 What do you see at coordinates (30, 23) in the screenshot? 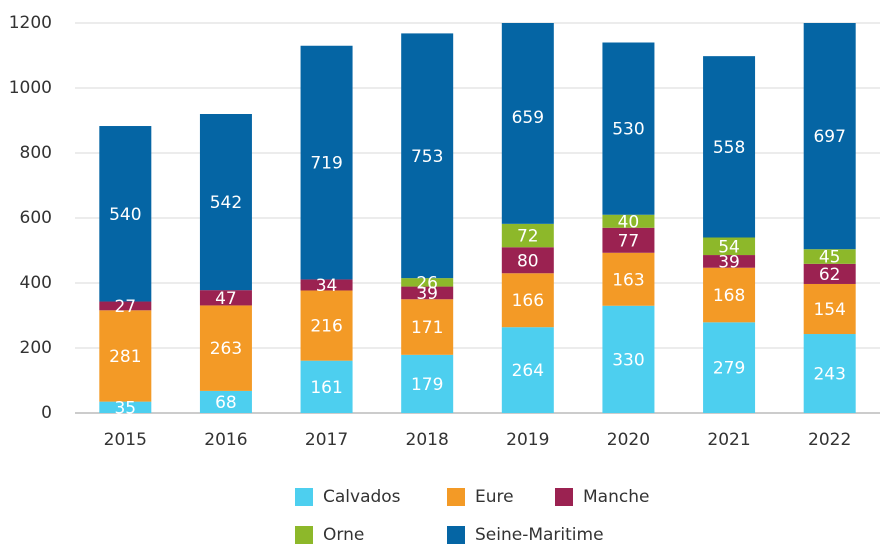
I see `y-tick-label: 1200` at bounding box center [30, 23].